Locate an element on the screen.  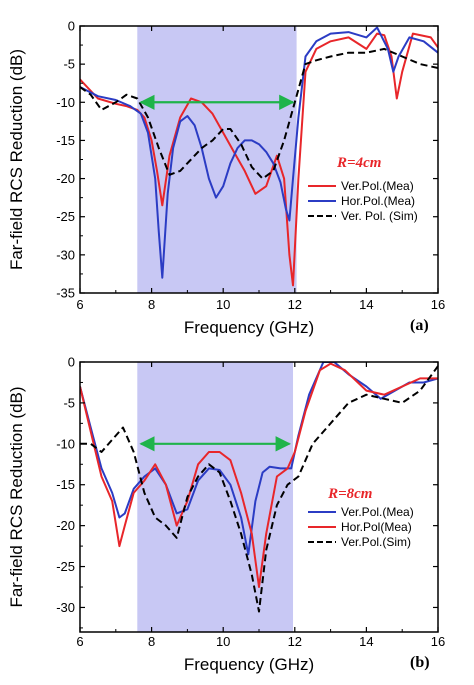
legend: Ver.Pol.(Mea)Hor.Pol(Mea)Ver.Pol.(Sim) is located at coordinates (368, 527).